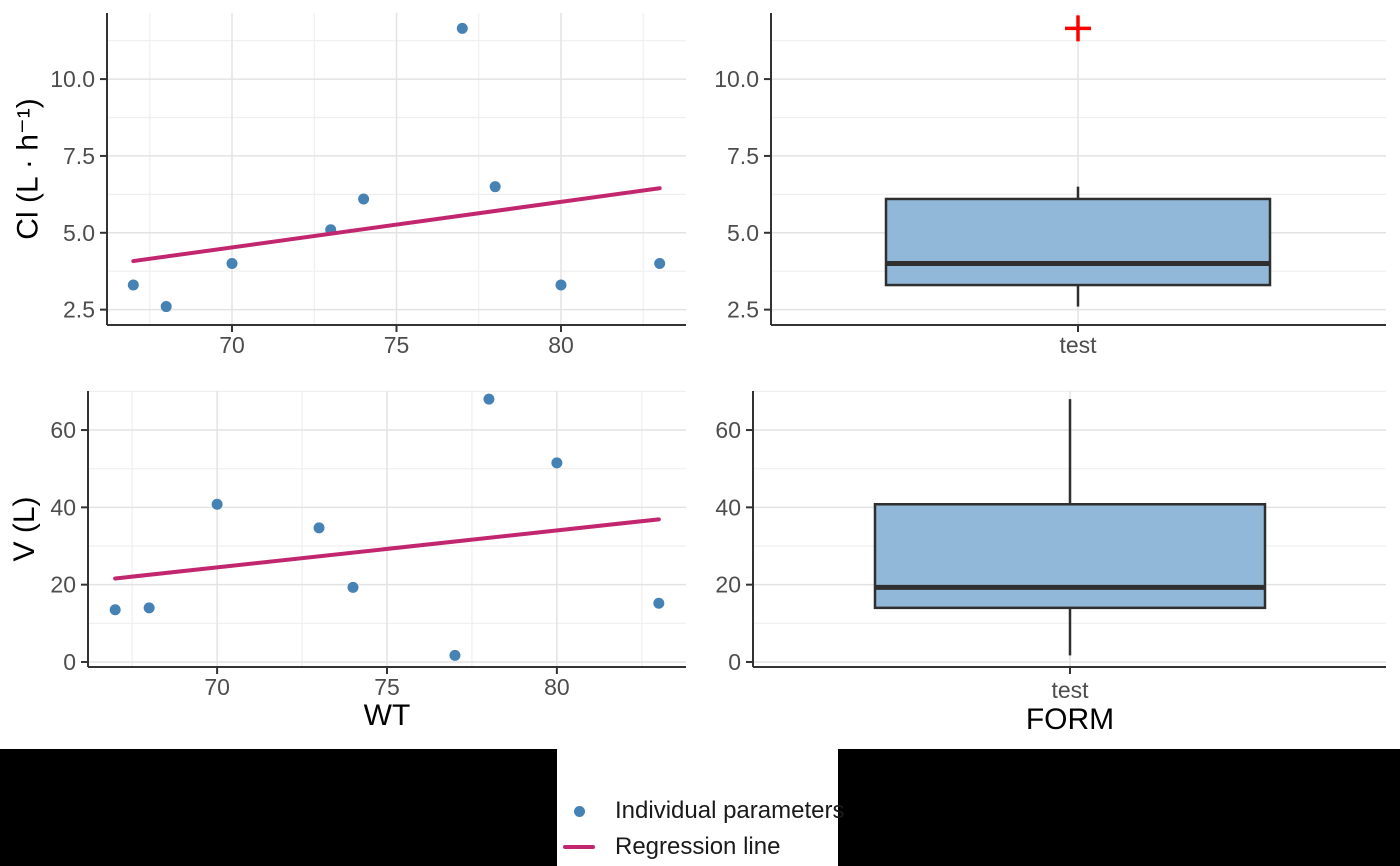 Image resolution: width=1400 pixels, height=866 pixels. What do you see at coordinates (1119, 807) in the screenshot?
I see `black-band-right` at bounding box center [1119, 807].